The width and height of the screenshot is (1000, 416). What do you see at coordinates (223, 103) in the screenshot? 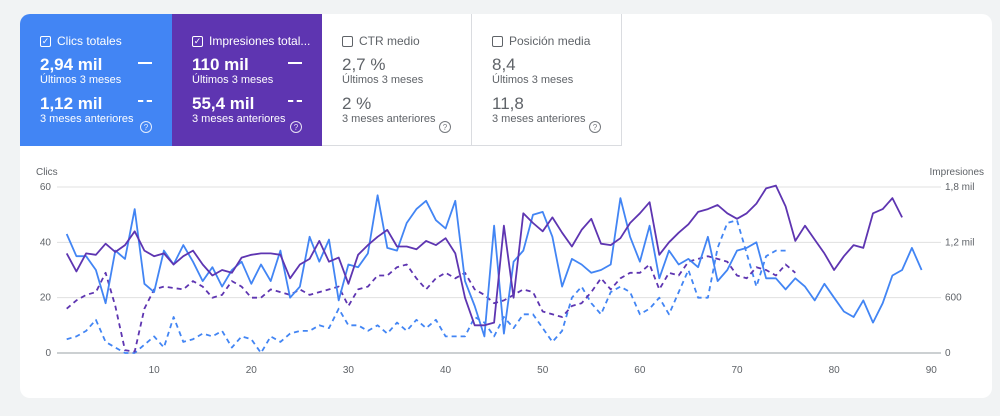
I see `previous-value: 55,4 mil` at bounding box center [223, 103].